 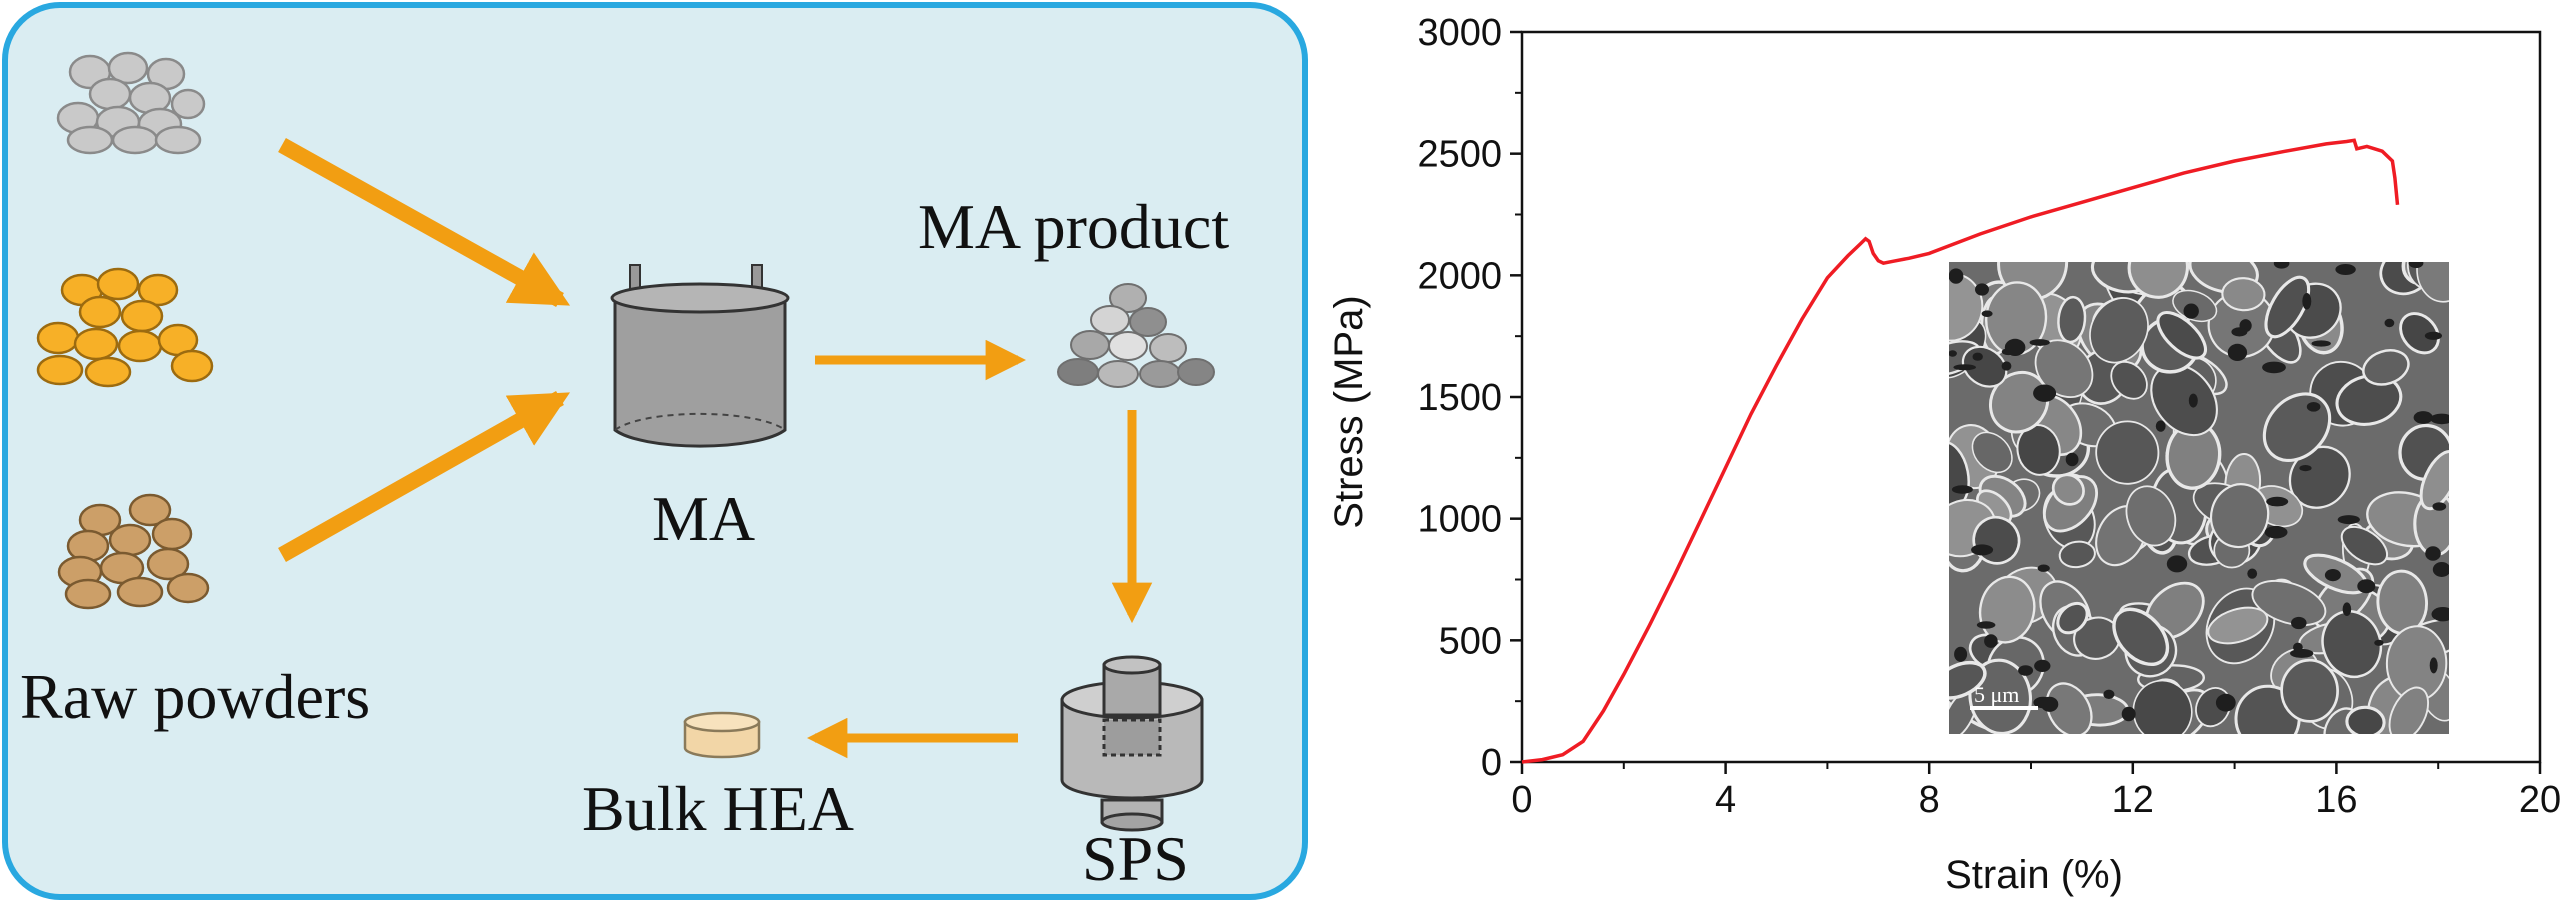 I want to click on y-tick-label: 2000, so click(x=1459, y=276).